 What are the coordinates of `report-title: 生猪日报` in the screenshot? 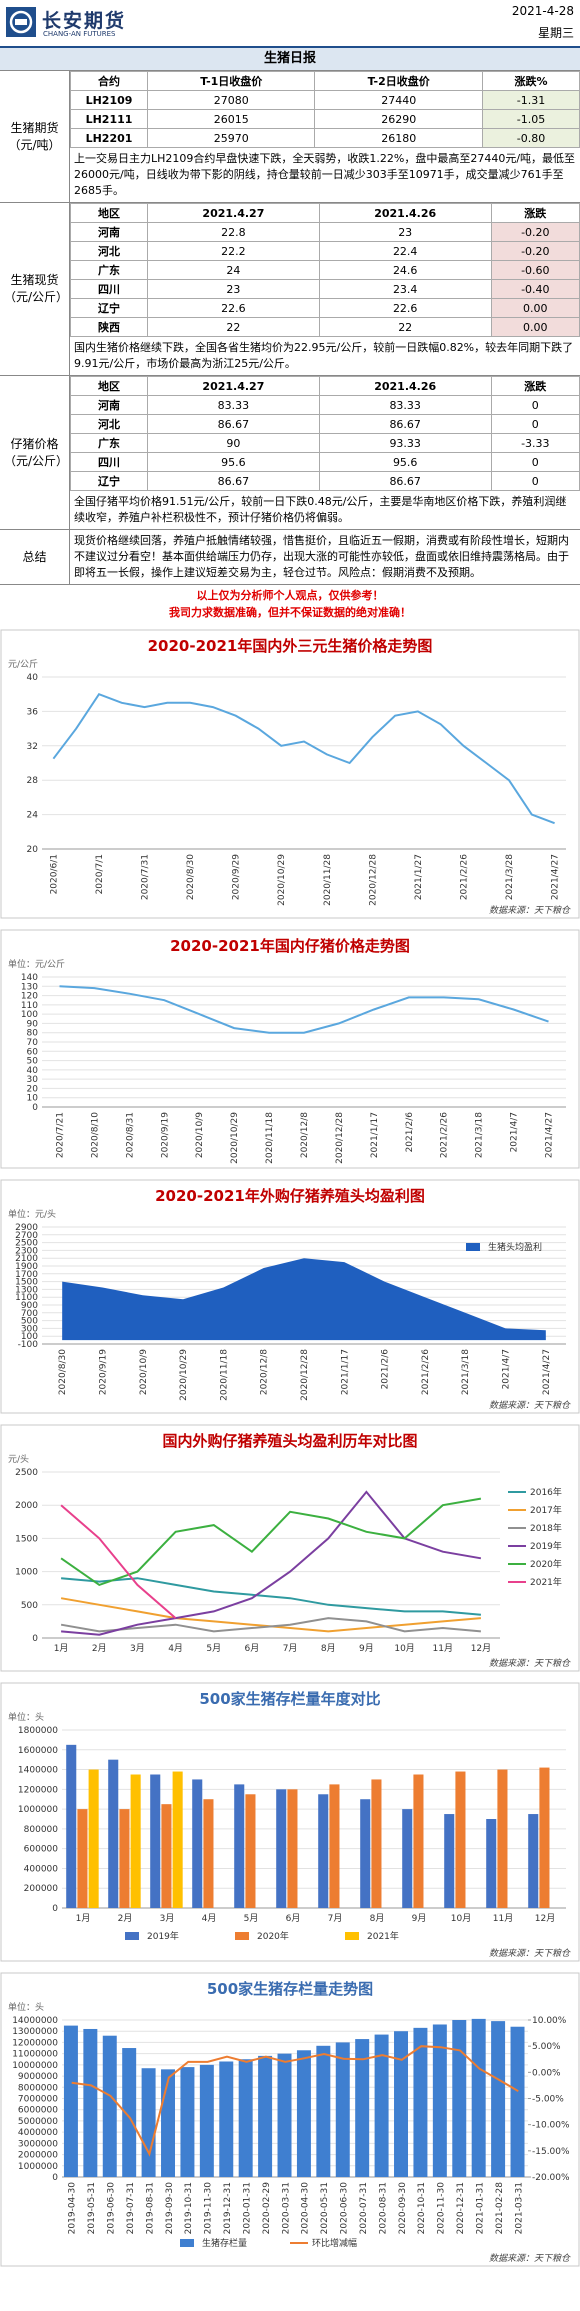 It's located at (290, 59).